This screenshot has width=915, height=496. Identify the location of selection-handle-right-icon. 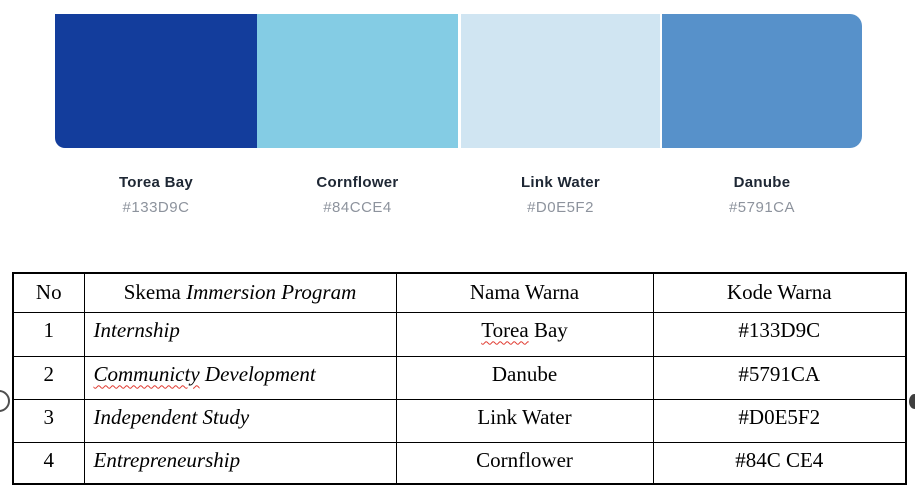
(912, 401).